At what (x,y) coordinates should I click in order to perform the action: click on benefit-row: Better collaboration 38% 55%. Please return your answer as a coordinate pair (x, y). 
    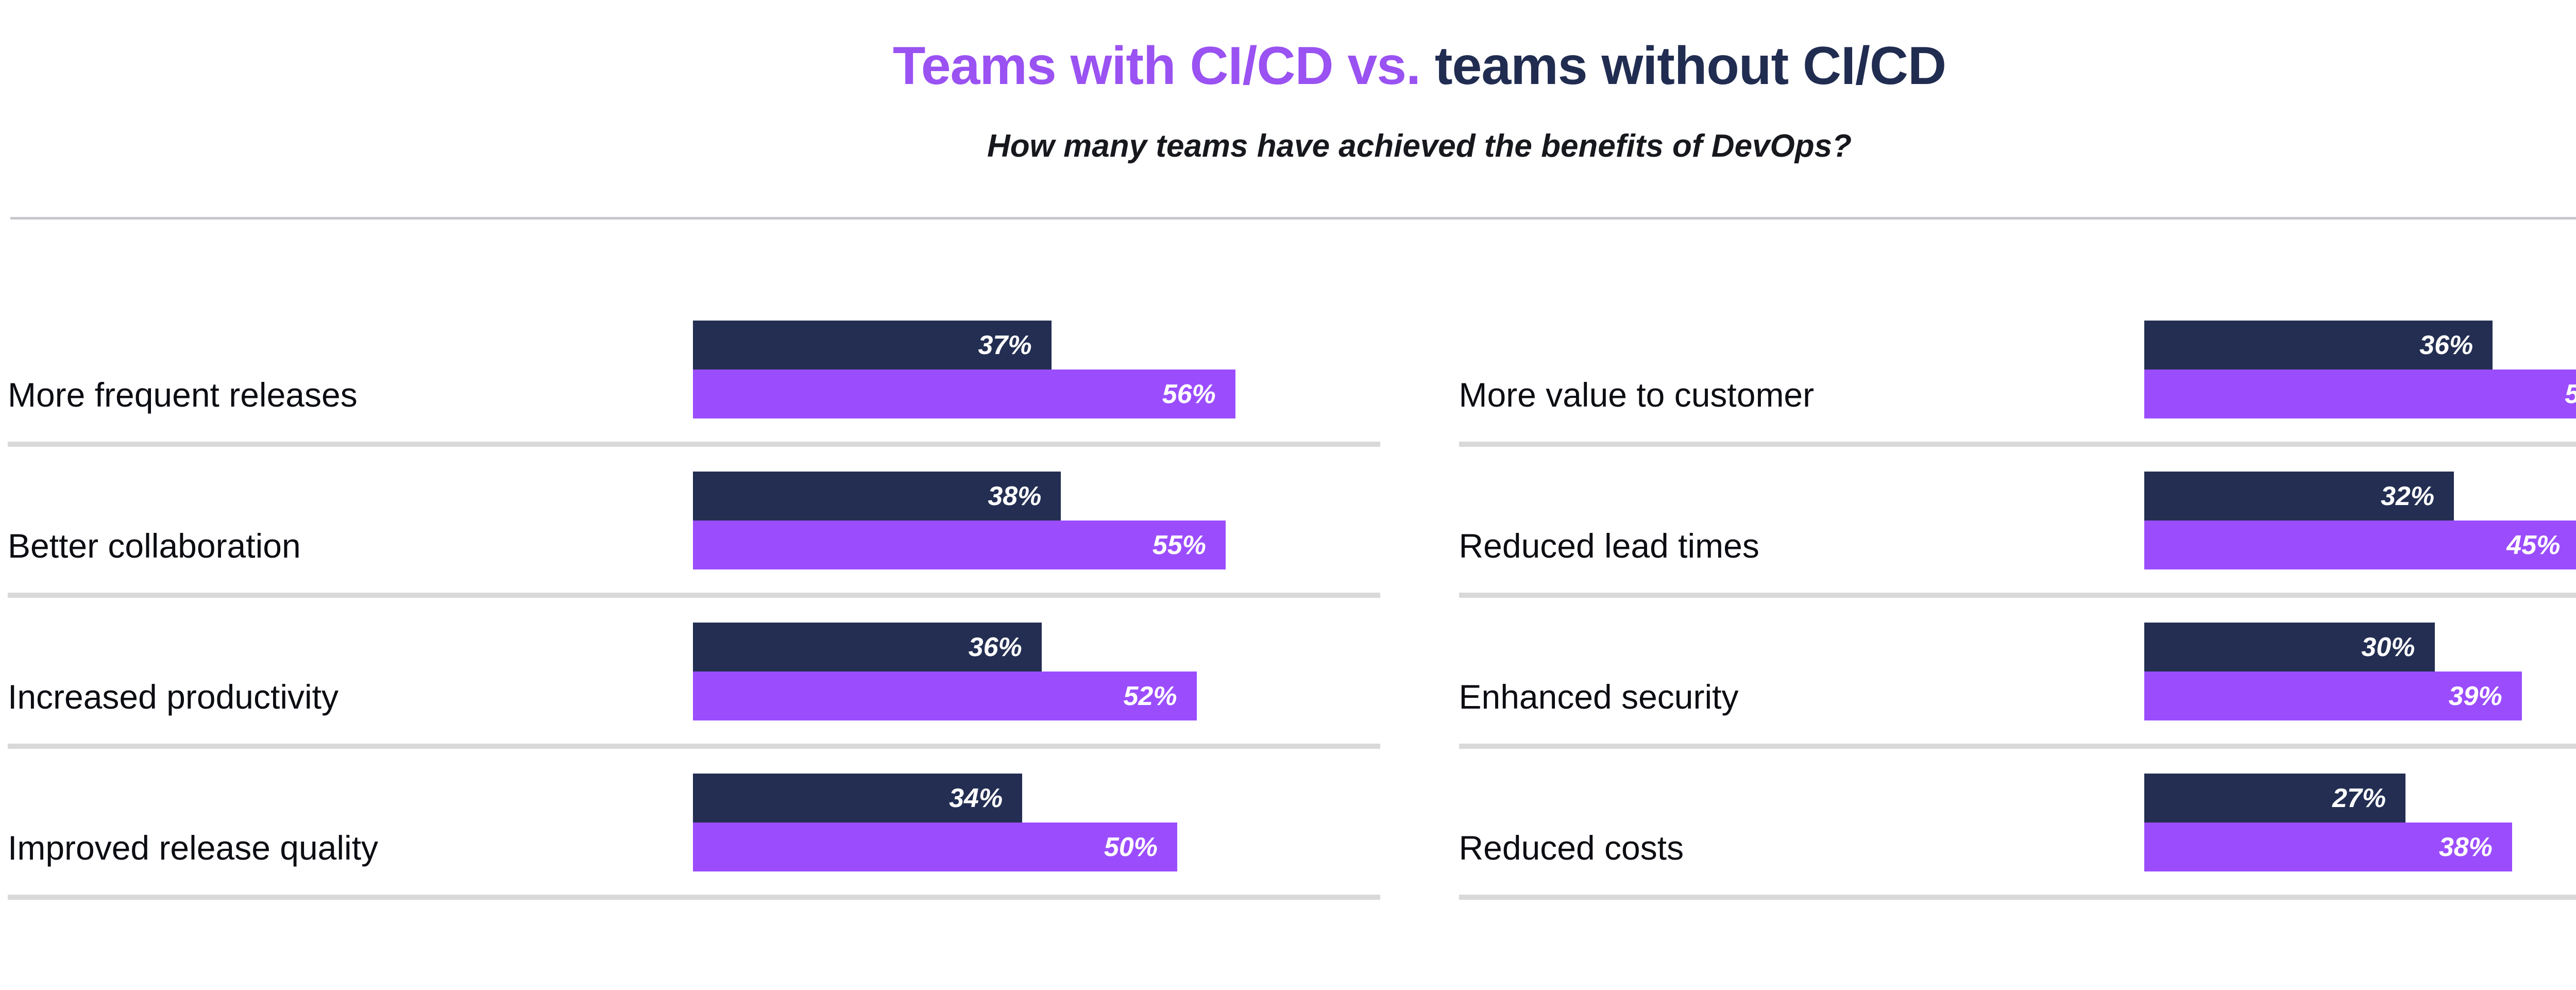
    Looking at the image, I should click on (694, 522).